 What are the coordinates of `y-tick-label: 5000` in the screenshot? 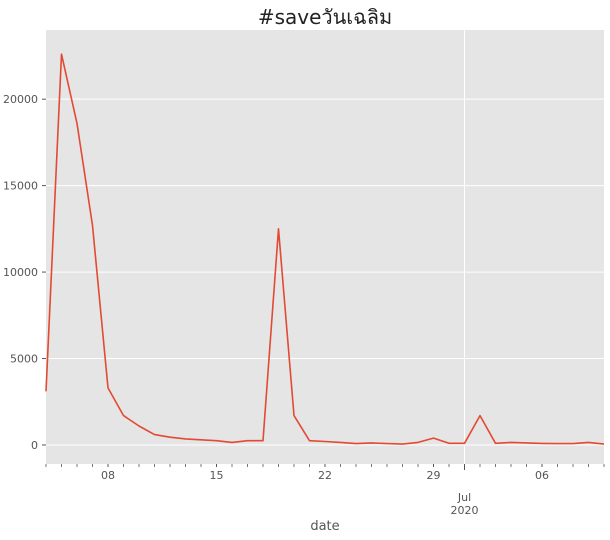 It's located at (24, 359).